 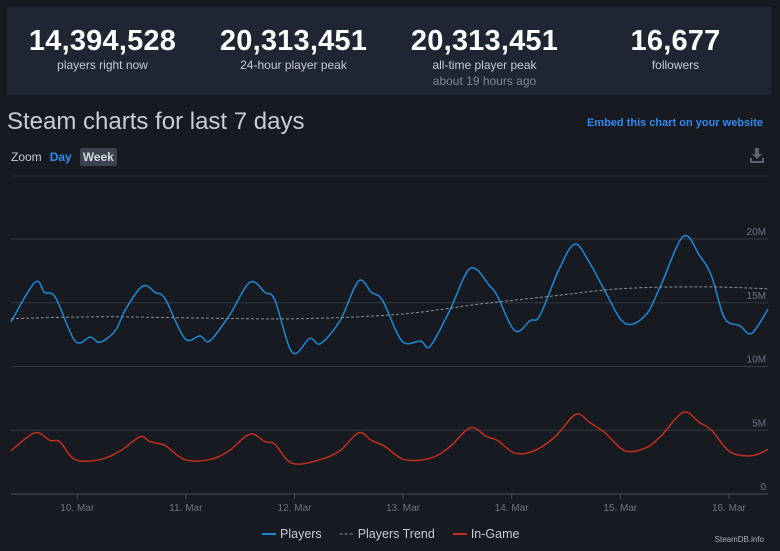 I want to click on stat-followers: 16,677 followers, so click(x=675, y=51).